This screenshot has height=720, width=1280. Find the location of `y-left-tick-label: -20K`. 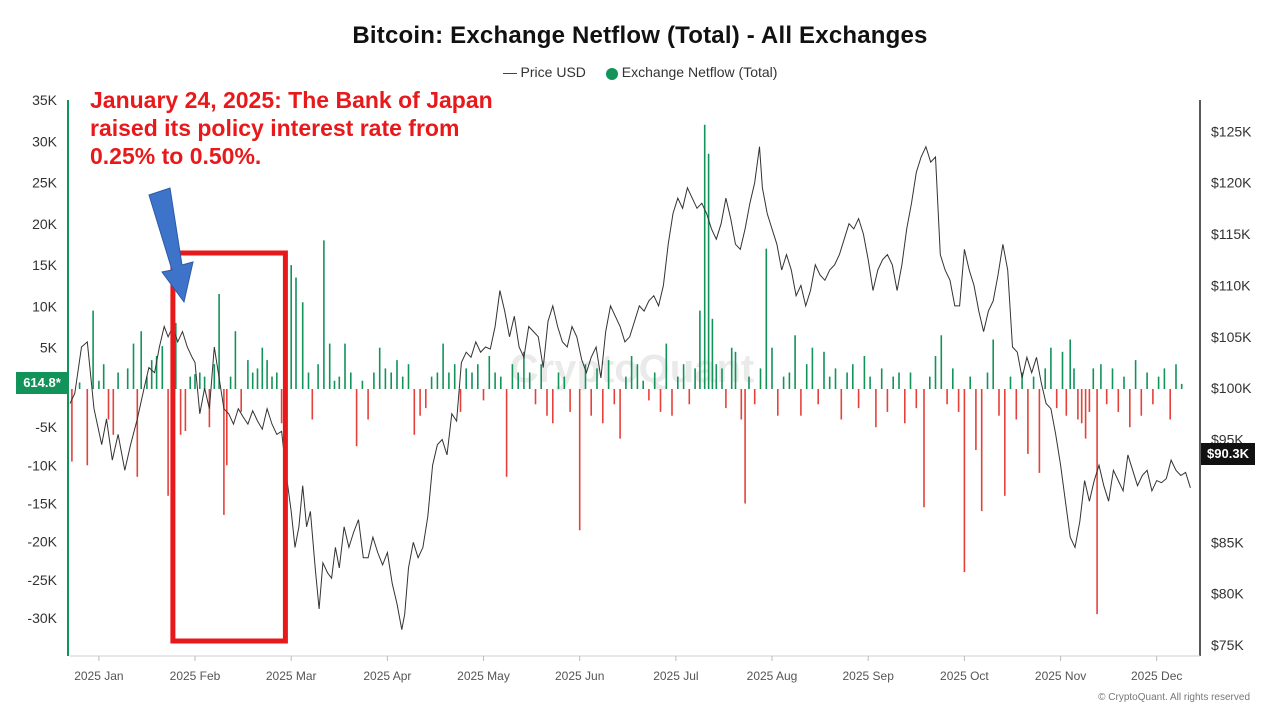

y-left-tick-label: -20K is located at coordinates (42, 542).